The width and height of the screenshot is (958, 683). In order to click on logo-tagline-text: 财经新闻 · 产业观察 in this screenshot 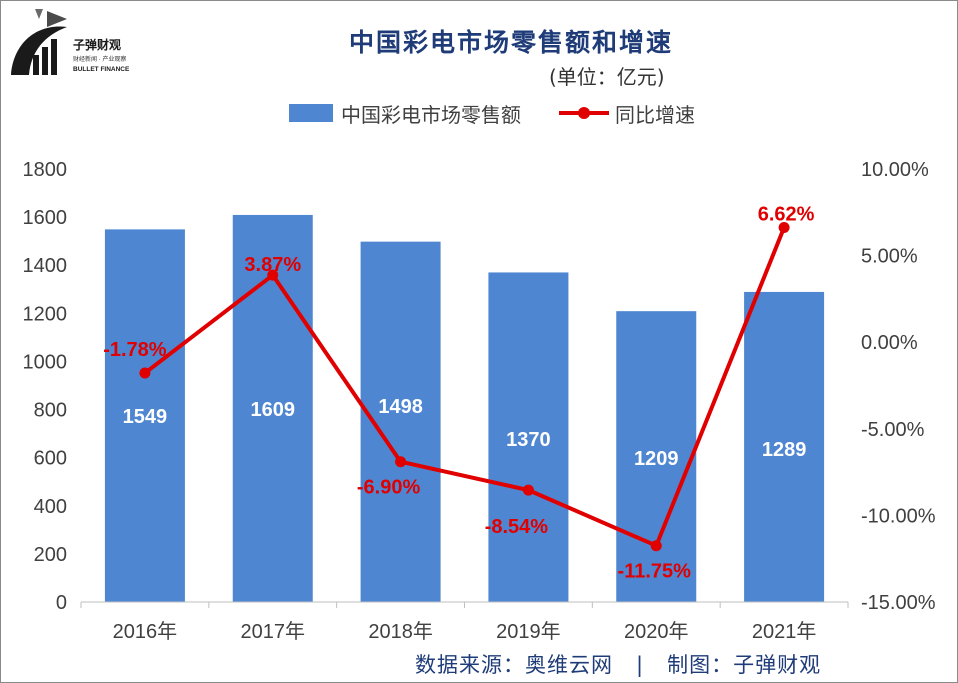, I will do `click(99, 59)`.